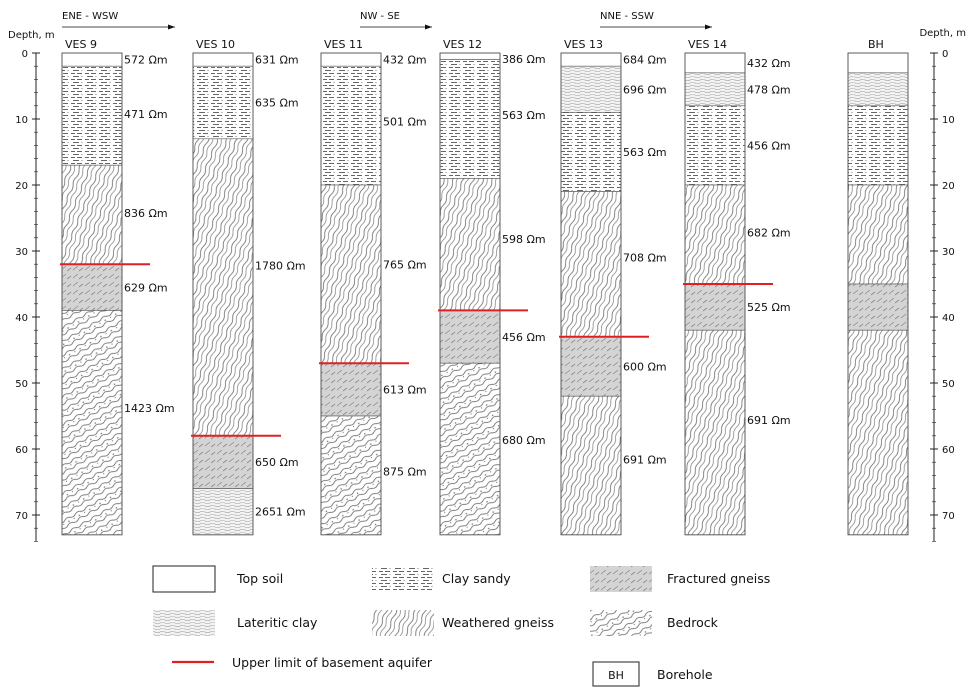  I want to click on right-depth-tick-label: 40, so click(948, 318).